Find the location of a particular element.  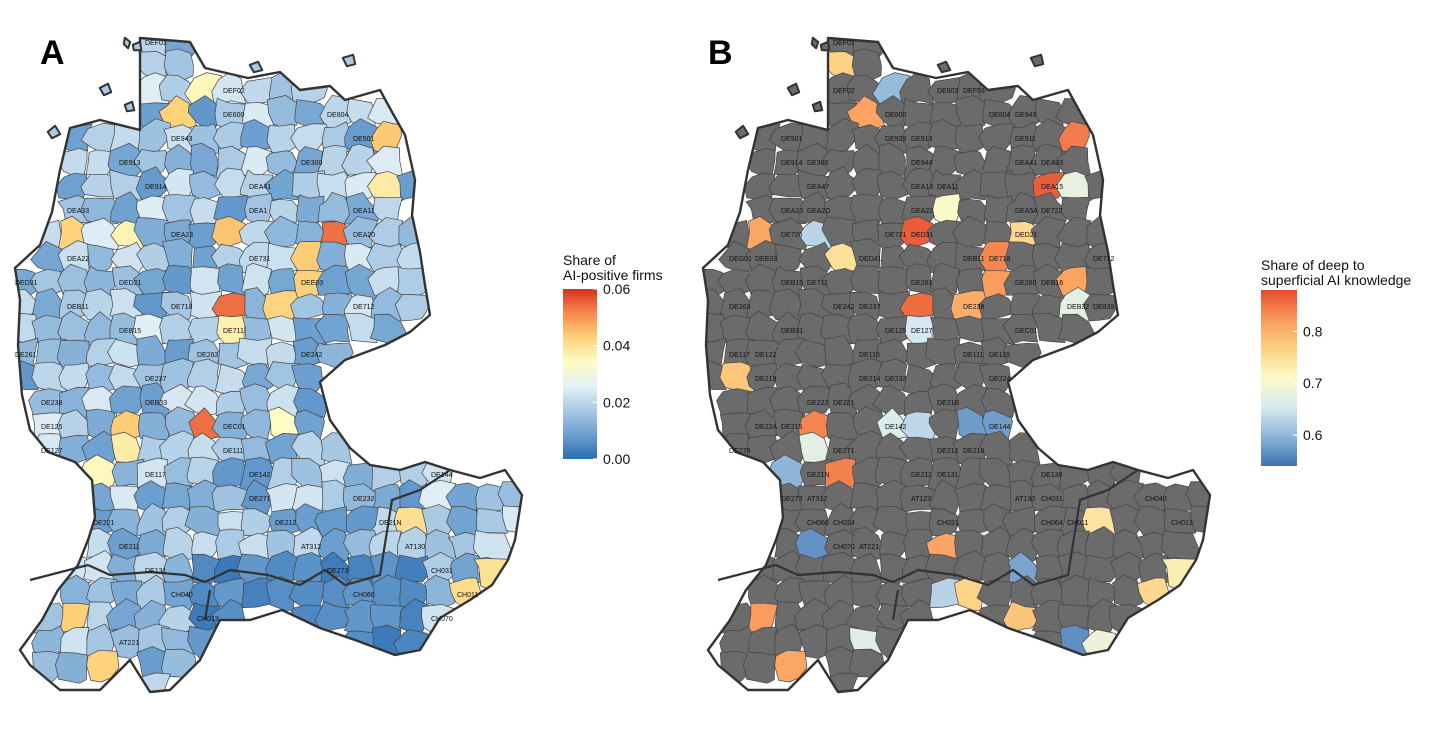

map-a-region-label: CH040 is located at coordinates (182, 595).